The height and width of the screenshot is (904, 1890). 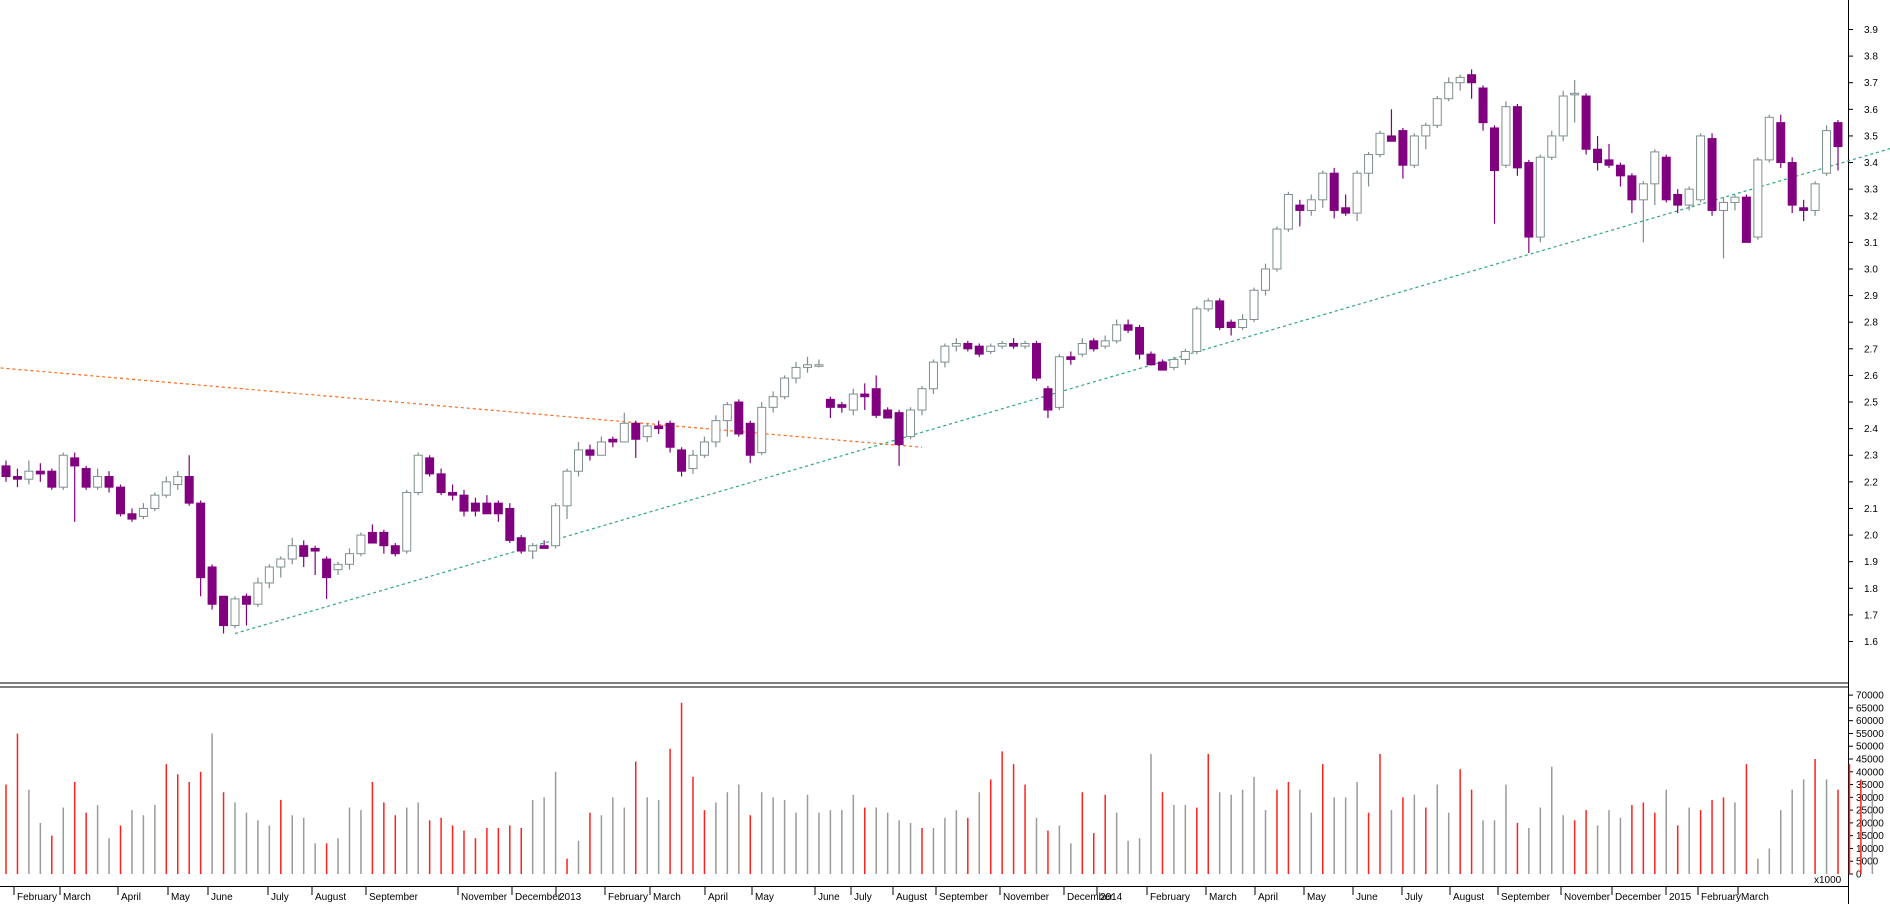 I want to click on date-tick-label: 2014, so click(x=1111, y=897).